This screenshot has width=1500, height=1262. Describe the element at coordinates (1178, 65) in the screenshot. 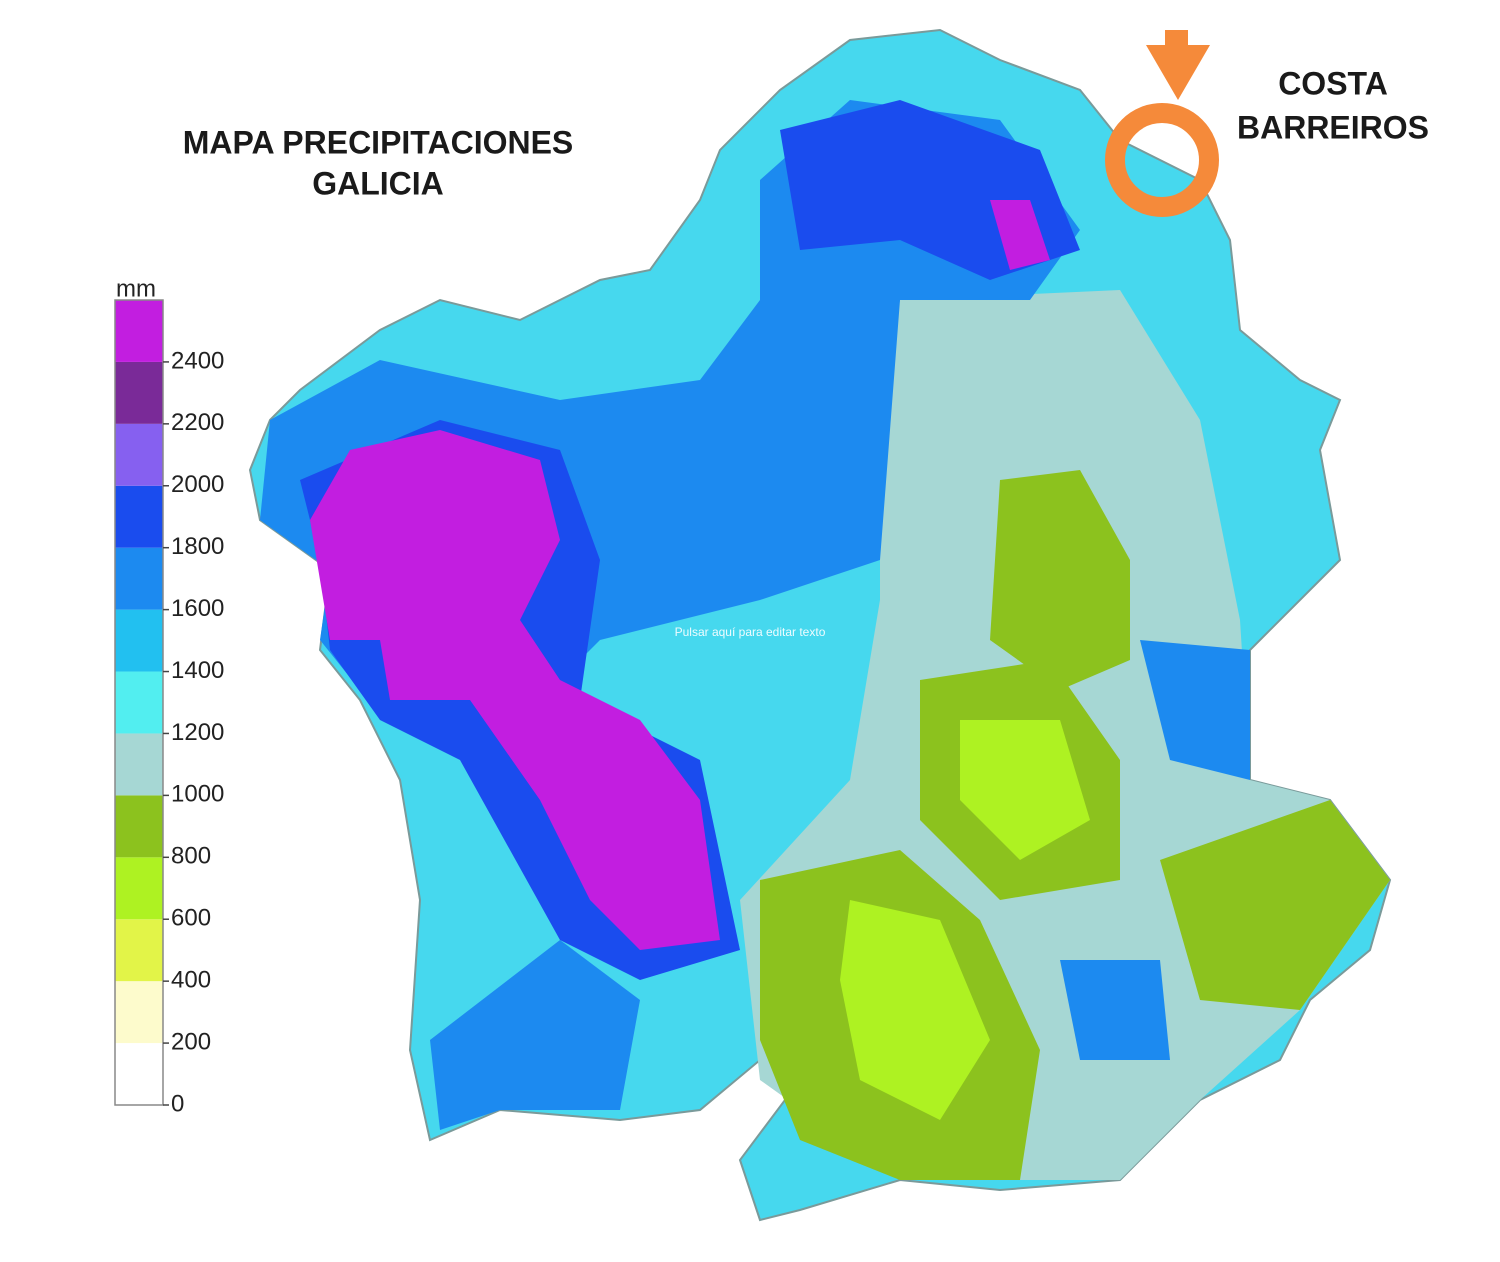

I see `marker-arrow` at that location.